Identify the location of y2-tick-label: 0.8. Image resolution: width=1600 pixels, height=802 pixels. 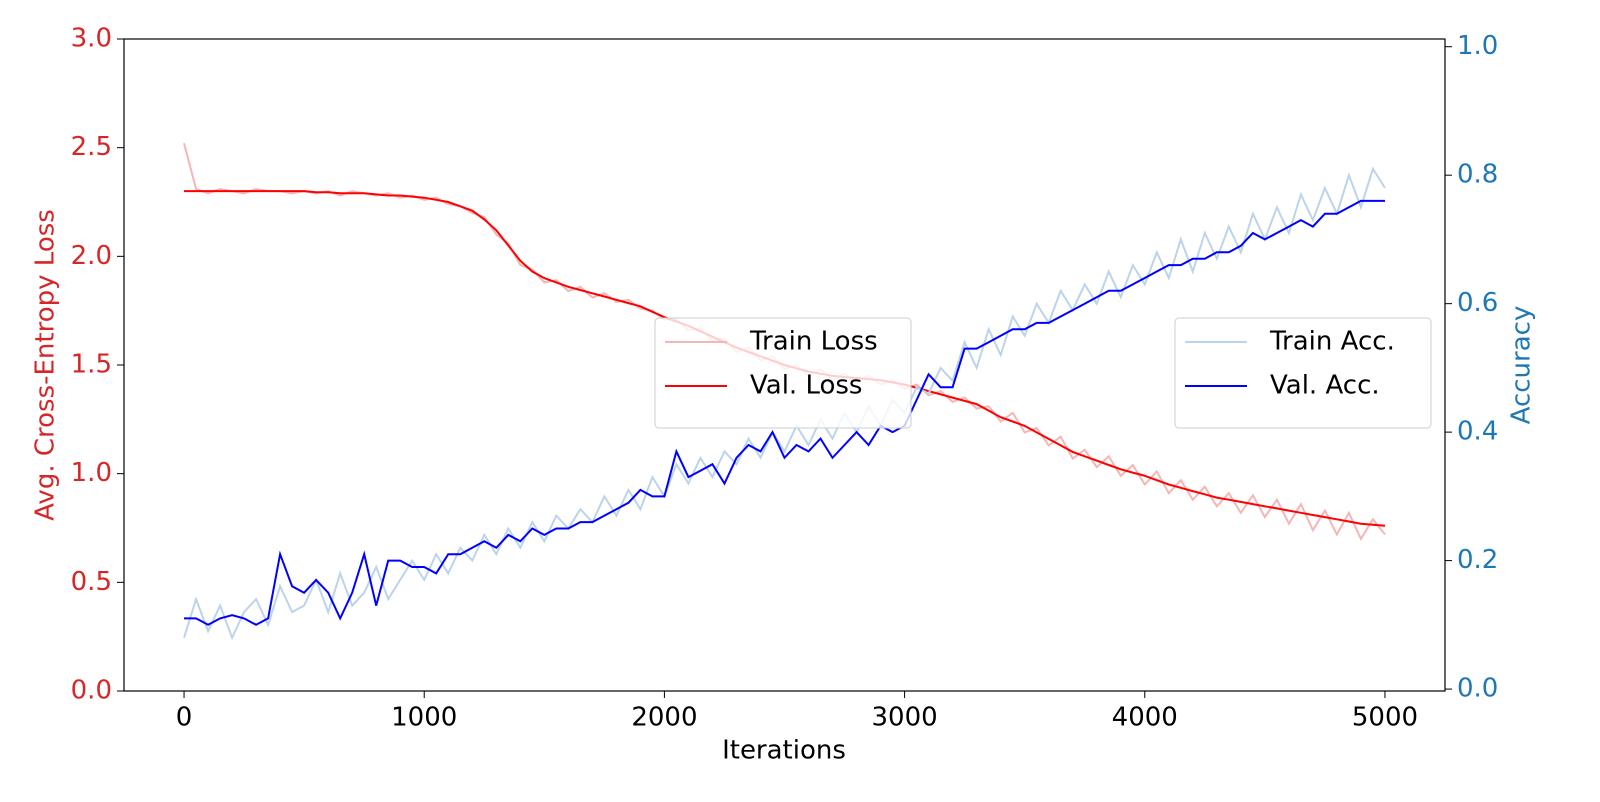
(1477, 175).